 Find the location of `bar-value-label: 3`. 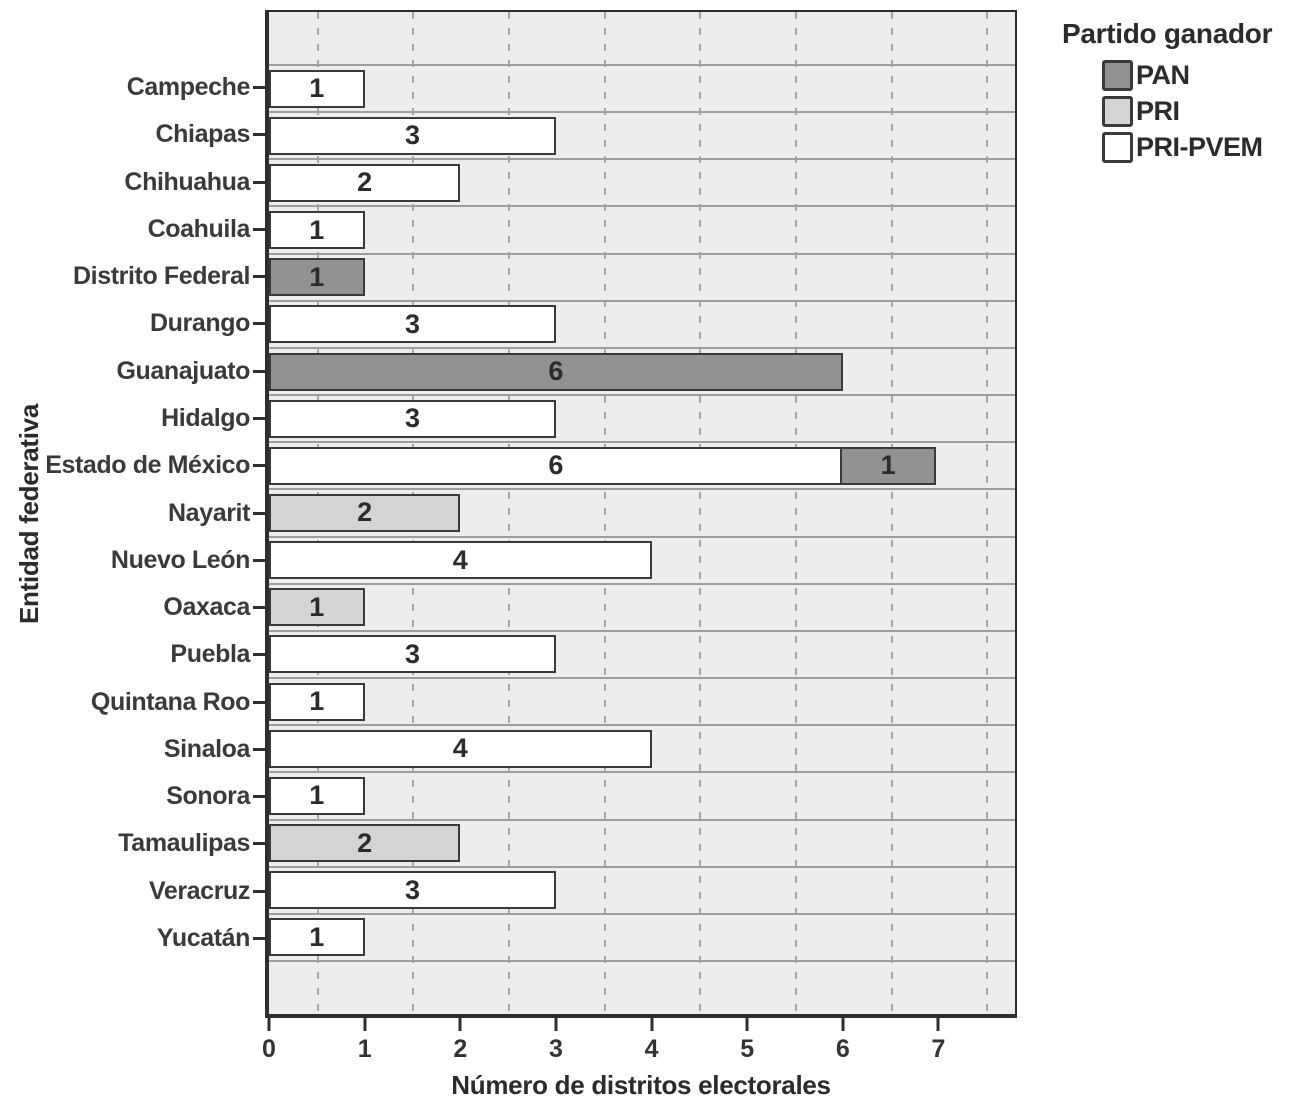

bar-value-label: 3 is located at coordinates (412, 323).